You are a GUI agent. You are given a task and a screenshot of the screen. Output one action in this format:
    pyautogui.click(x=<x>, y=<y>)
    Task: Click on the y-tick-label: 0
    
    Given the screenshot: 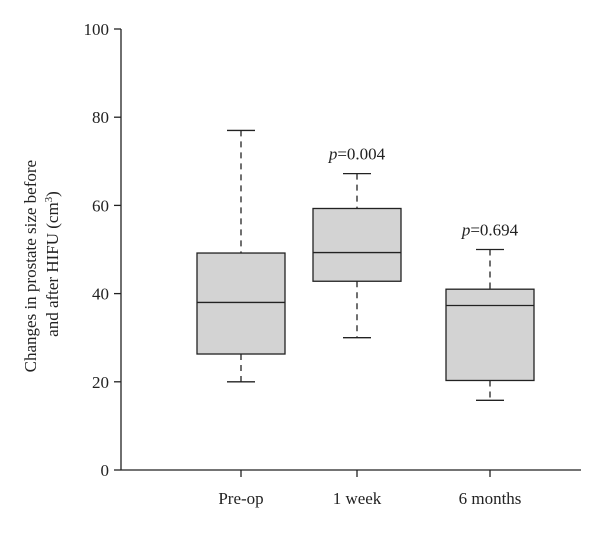 What is the action you would take?
    pyautogui.click(x=105, y=470)
    